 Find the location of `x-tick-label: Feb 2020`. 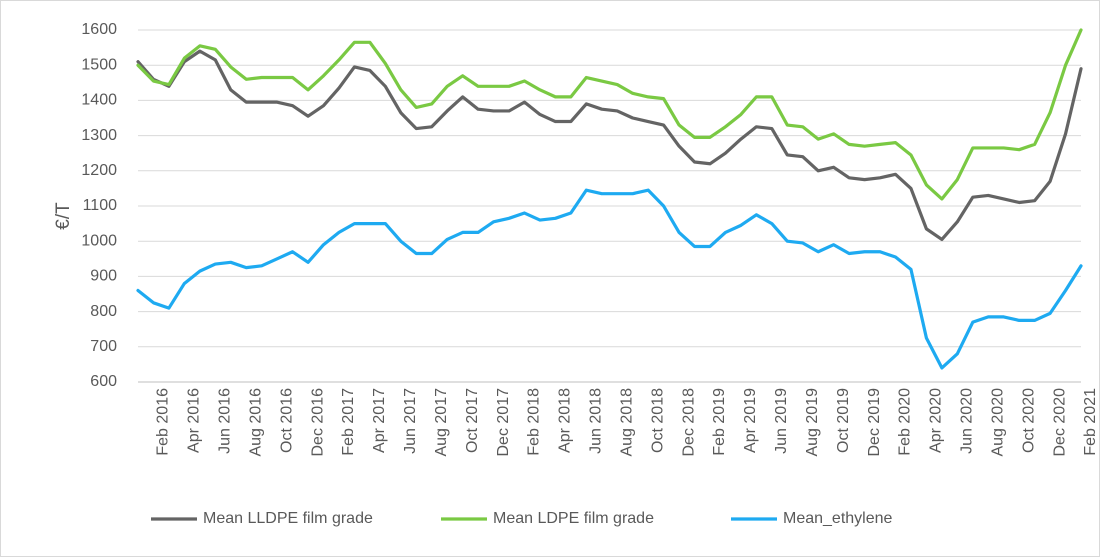

x-tick-label: Feb 2020 is located at coordinates (905, 422).